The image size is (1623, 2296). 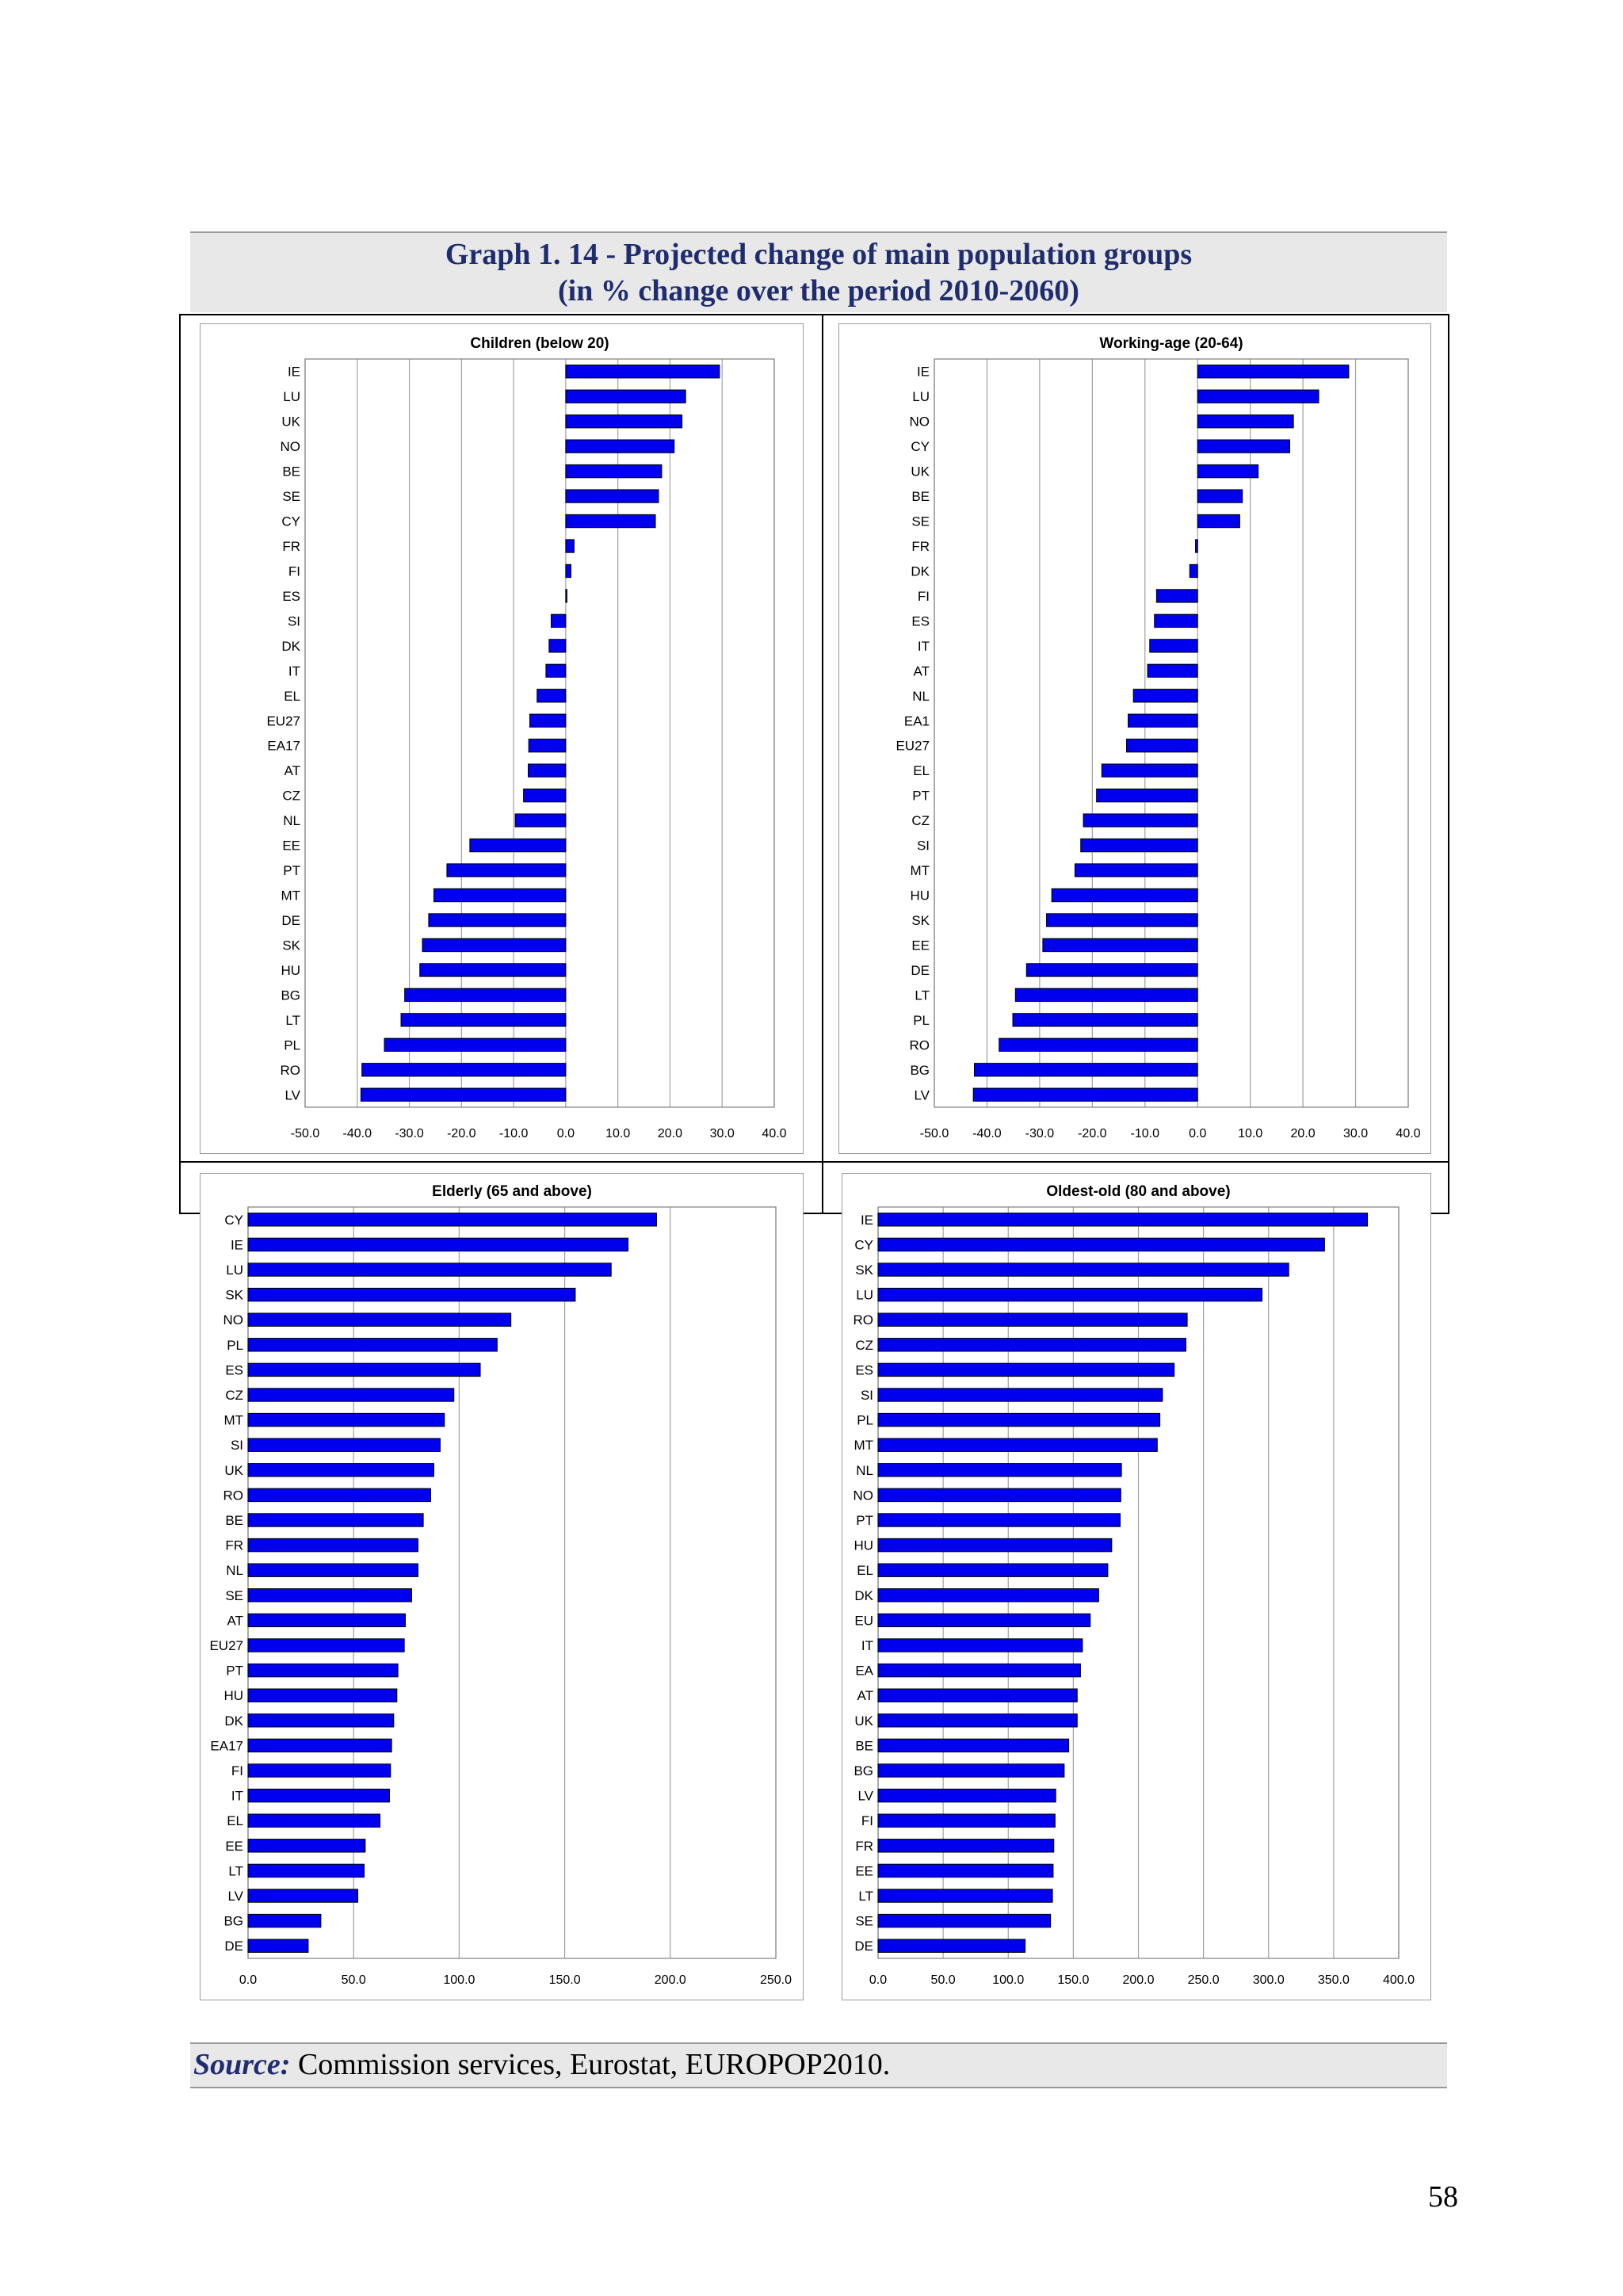 I want to click on chart-oldest-old-80-and-above-bar-uk, so click(x=977, y=1720).